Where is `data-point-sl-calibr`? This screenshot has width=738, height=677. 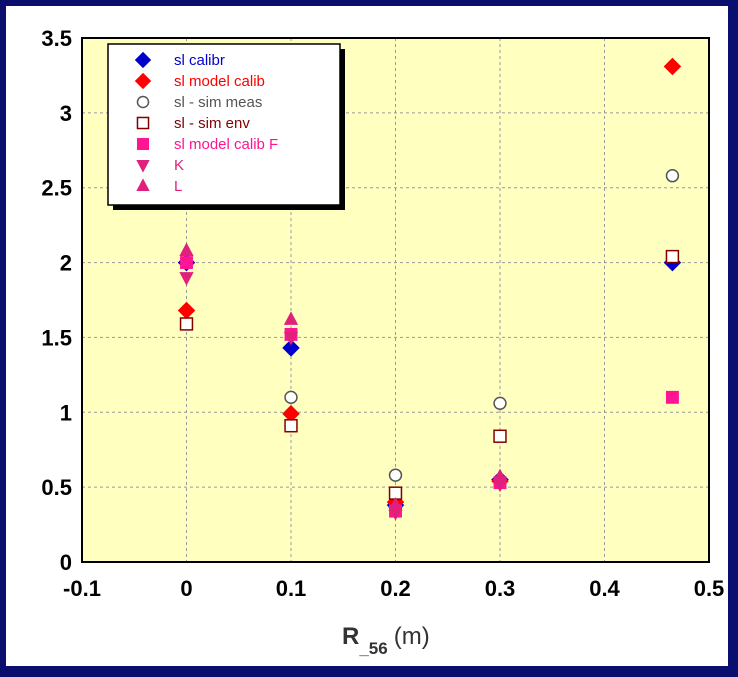
data-point-sl-calibr is located at coordinates (291, 348).